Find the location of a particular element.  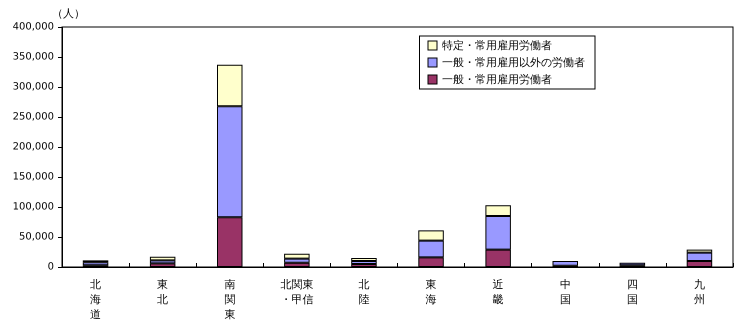

y-tick-label: 50,000 is located at coordinates (36, 237).